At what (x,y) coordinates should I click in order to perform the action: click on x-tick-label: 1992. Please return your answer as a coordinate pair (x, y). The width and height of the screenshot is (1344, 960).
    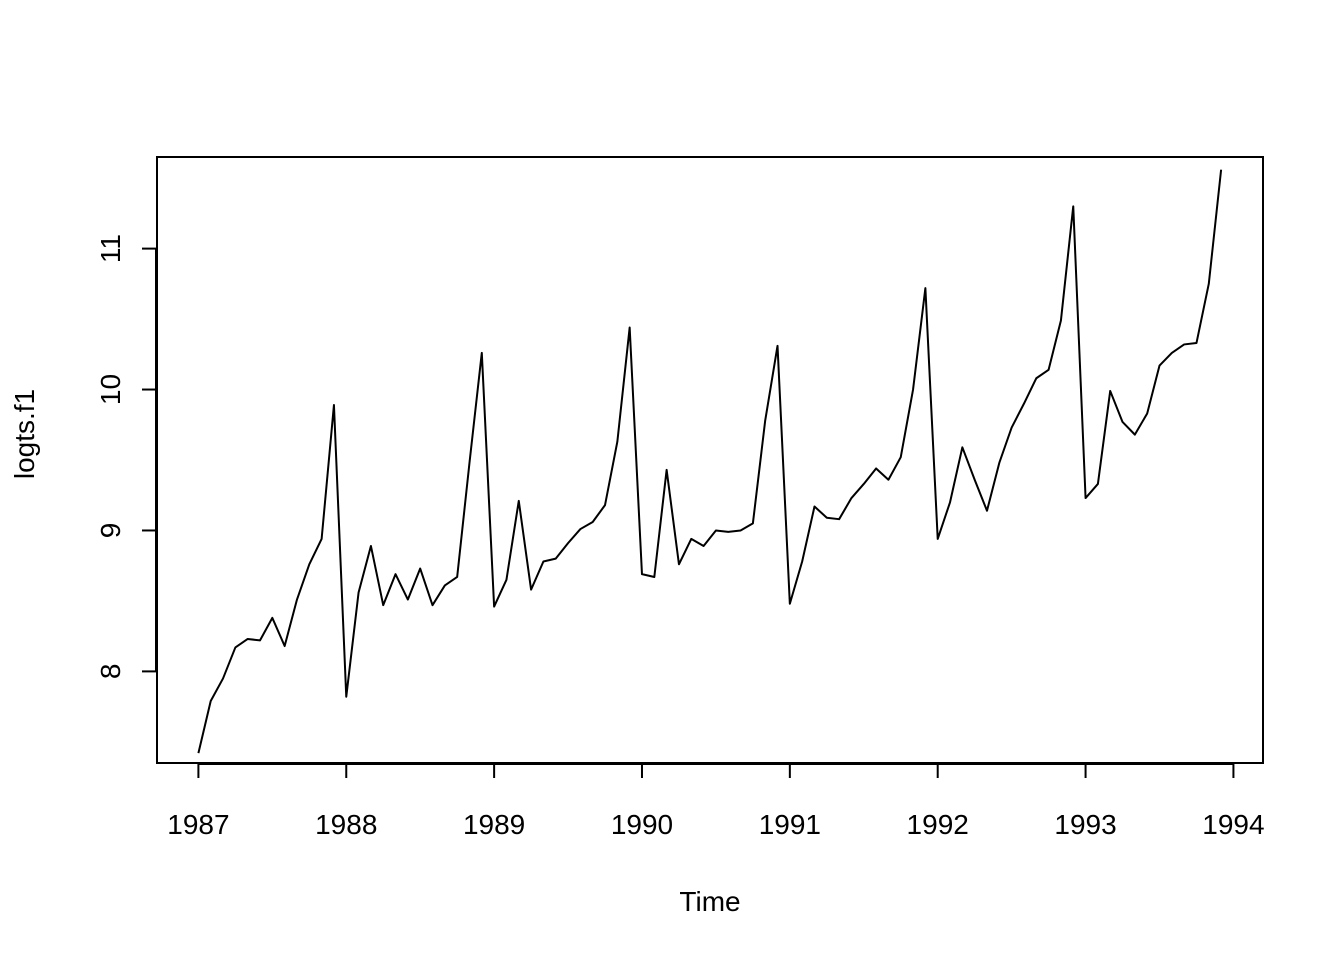
    Looking at the image, I should click on (938, 824).